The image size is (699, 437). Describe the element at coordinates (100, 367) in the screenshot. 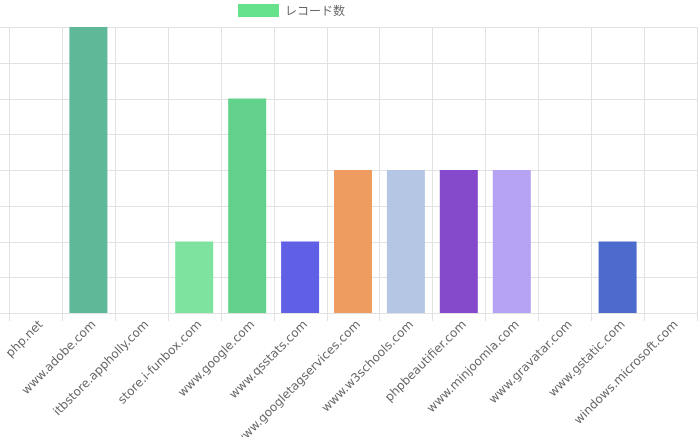

I see `x-tick-label: itbstore.appholly.com` at that location.